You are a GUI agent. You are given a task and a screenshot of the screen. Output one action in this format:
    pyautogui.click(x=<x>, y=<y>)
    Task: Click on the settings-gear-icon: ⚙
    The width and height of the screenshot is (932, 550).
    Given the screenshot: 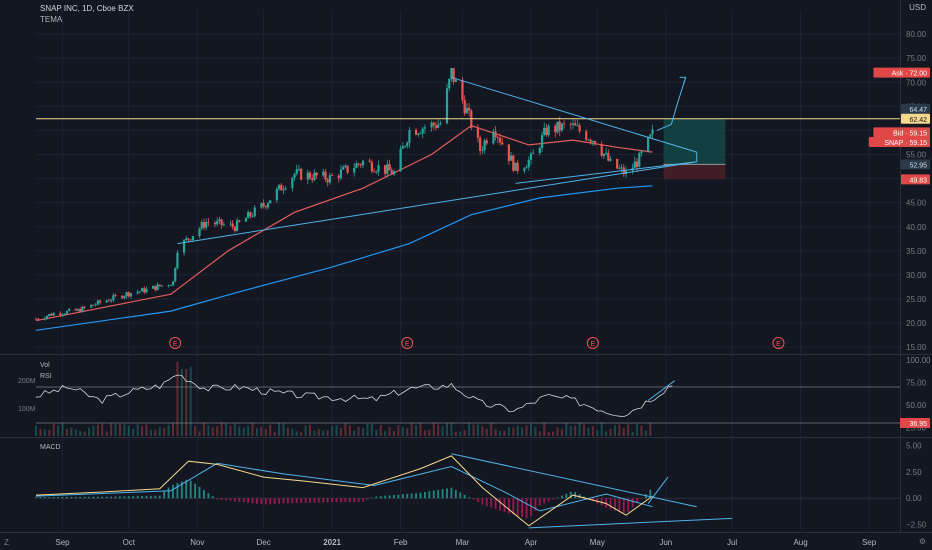 What is the action you would take?
    pyautogui.click(x=922, y=541)
    